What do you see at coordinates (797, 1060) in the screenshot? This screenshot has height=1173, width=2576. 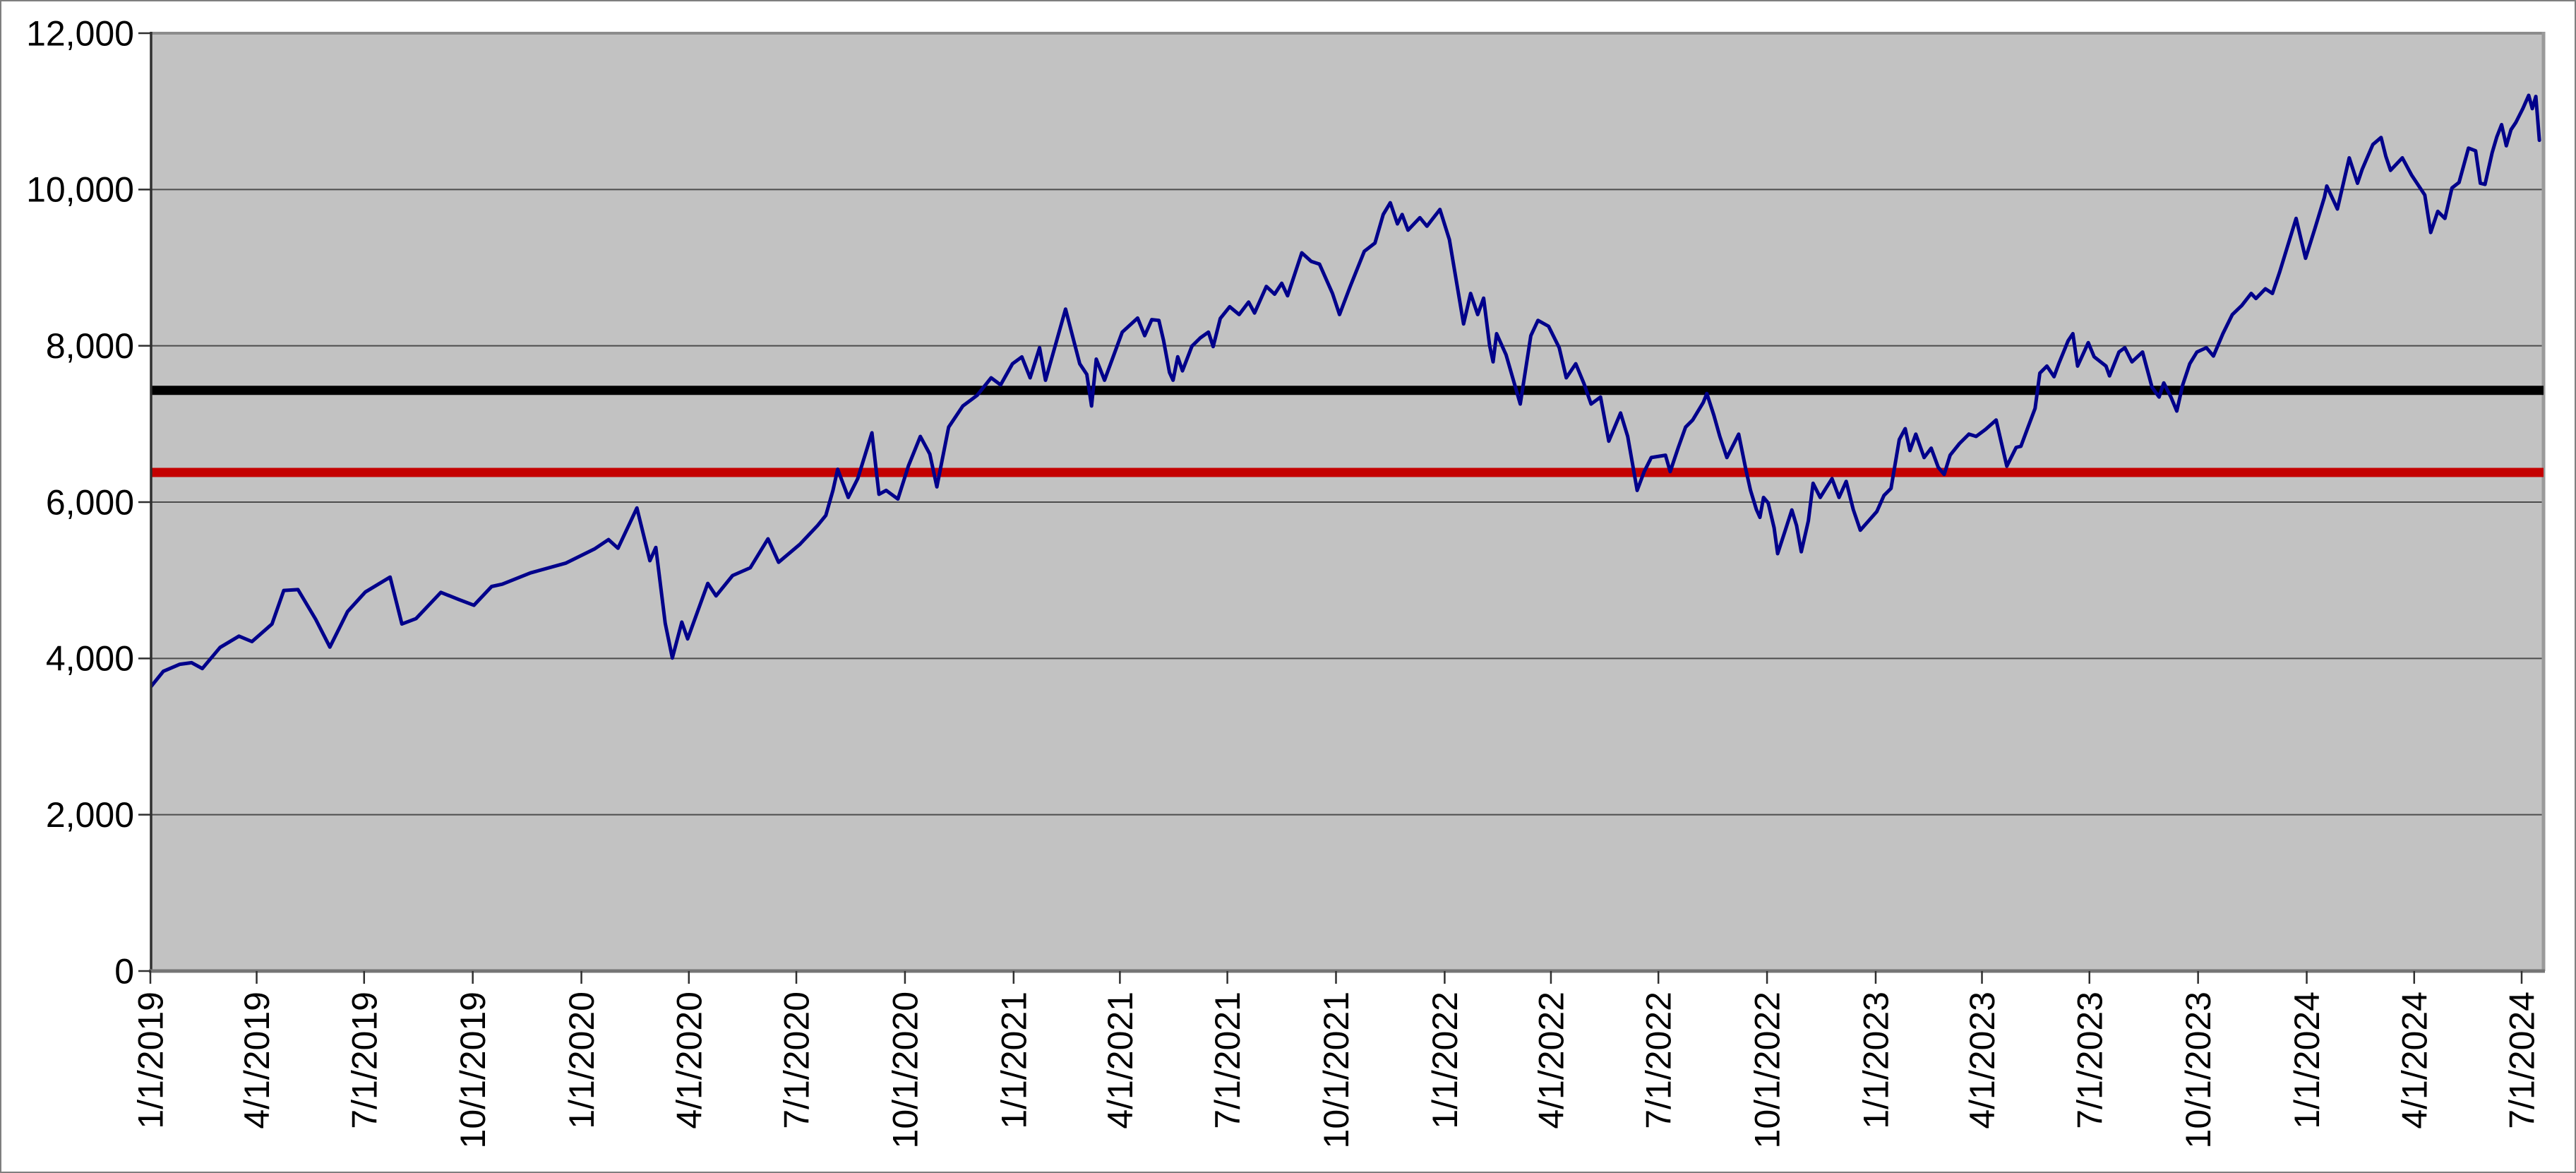 I see `x-axis-label: 7/1/2020` at bounding box center [797, 1060].